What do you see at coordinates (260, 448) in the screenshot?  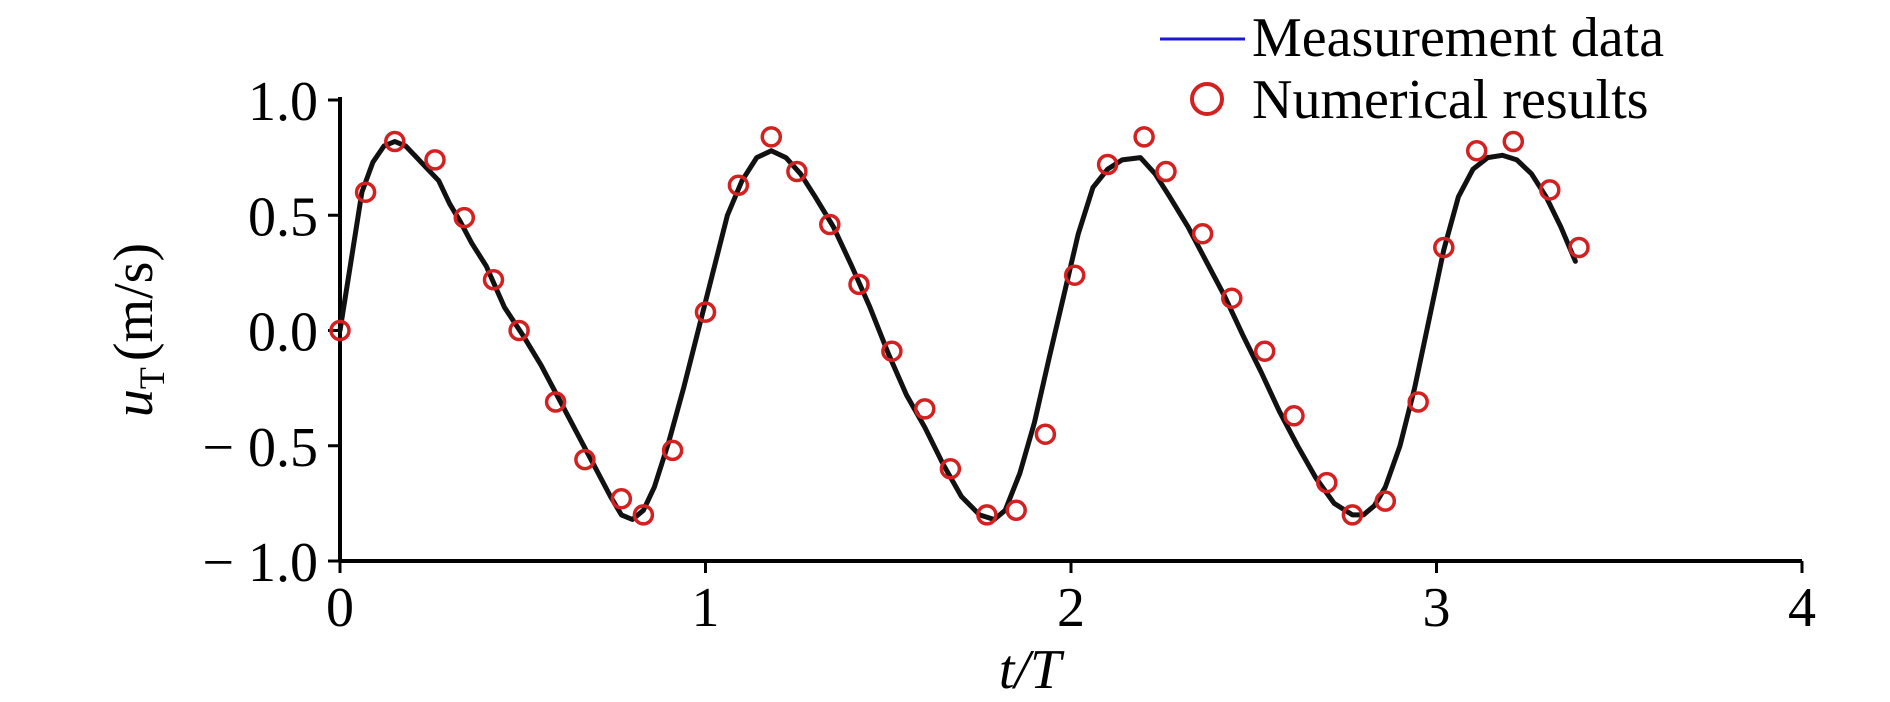 I see `y-tick-label: − 0.5` at bounding box center [260, 448].